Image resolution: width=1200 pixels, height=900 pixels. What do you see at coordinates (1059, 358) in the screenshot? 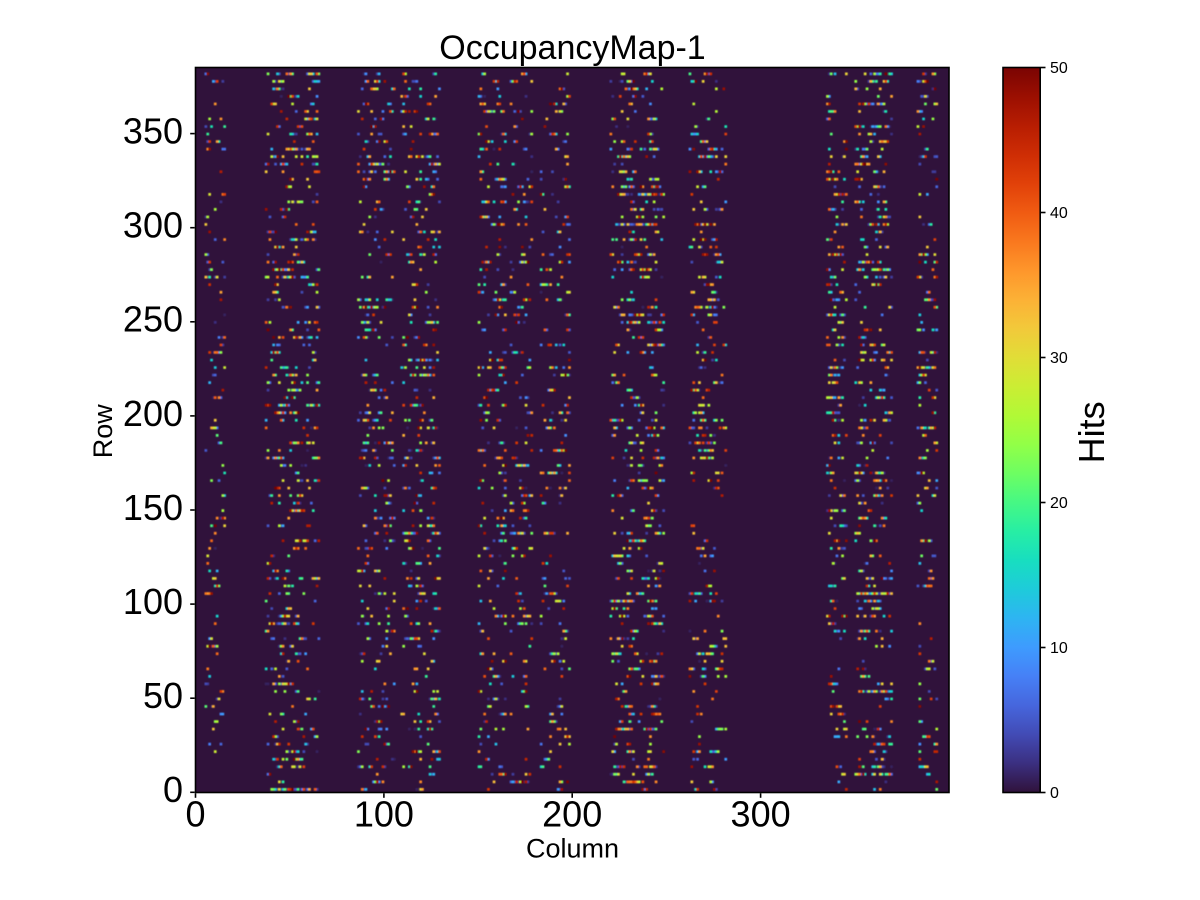
I see `svg-text: 30` at bounding box center [1059, 358].